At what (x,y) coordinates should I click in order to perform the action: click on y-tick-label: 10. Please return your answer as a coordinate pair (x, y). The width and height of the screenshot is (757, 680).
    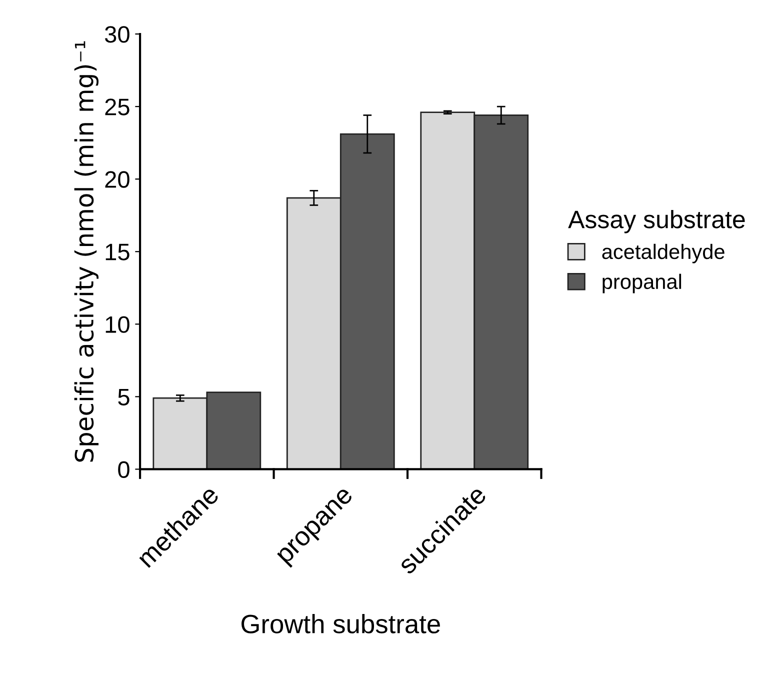
    Looking at the image, I should click on (118, 324).